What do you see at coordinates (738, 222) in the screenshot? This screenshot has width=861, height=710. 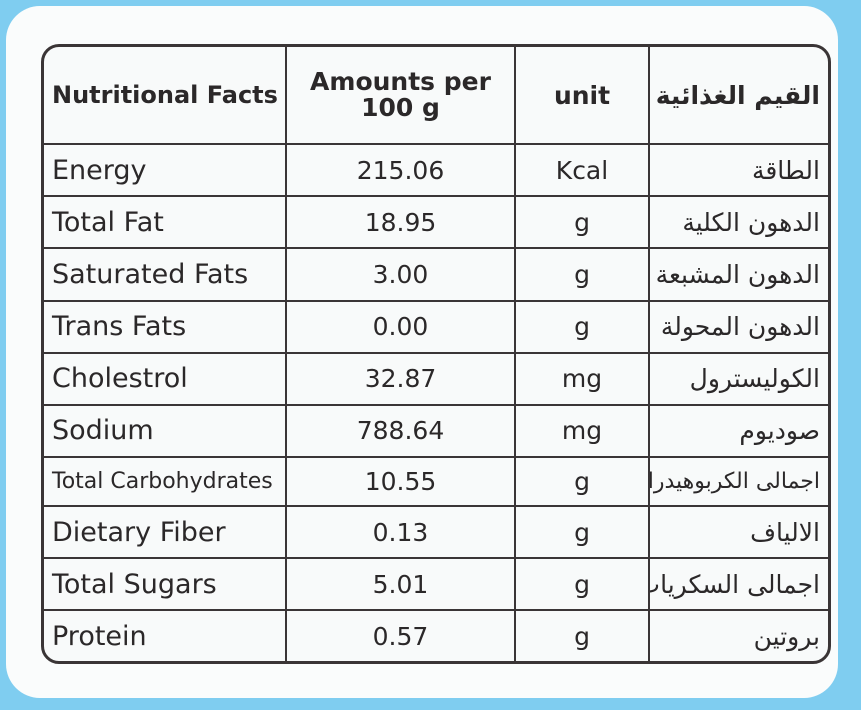 I see `arabic-name-cell: الدهون الكلية` at bounding box center [738, 222].